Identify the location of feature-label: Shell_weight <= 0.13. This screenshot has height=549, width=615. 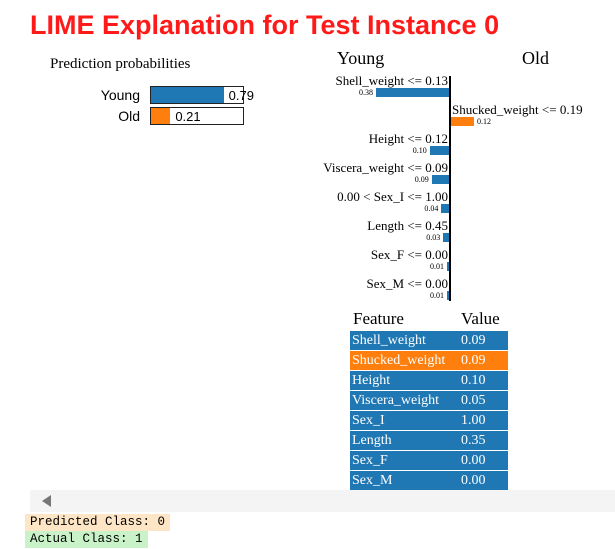
(391, 80).